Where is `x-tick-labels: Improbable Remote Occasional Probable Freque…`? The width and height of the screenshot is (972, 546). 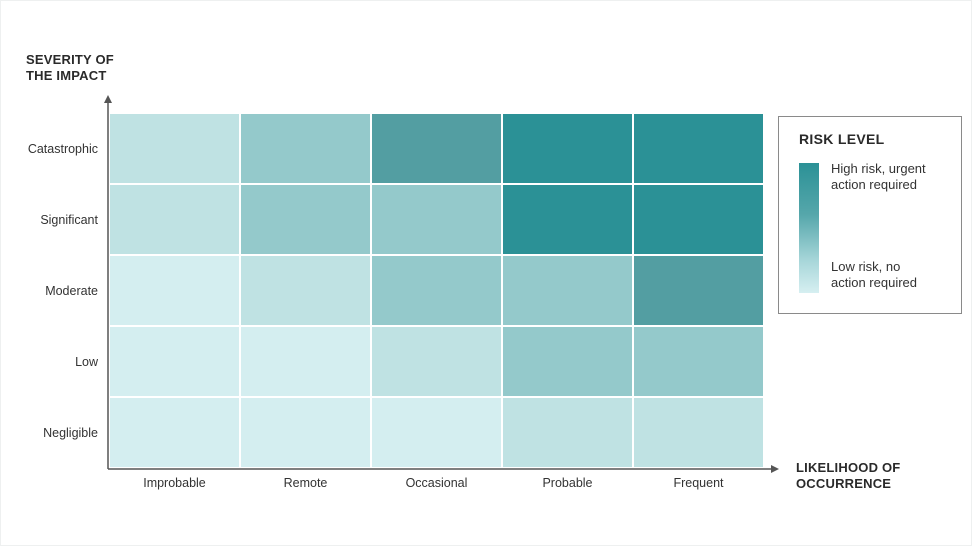
x-tick-labels: Improbable Remote Occasional Probable Freque… is located at coordinates (433, 483).